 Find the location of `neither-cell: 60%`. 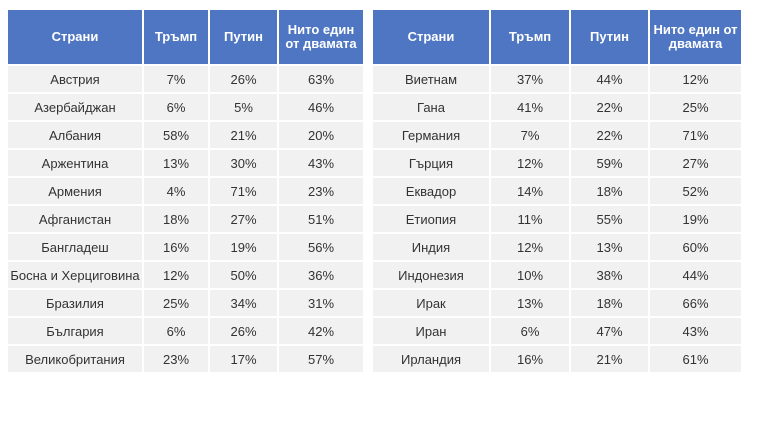

neither-cell: 60% is located at coordinates (695, 247).